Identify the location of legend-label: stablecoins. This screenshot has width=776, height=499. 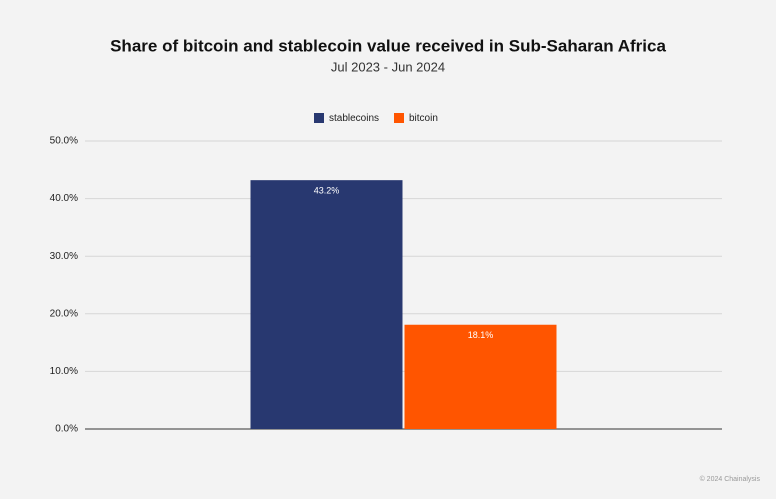
(354, 118).